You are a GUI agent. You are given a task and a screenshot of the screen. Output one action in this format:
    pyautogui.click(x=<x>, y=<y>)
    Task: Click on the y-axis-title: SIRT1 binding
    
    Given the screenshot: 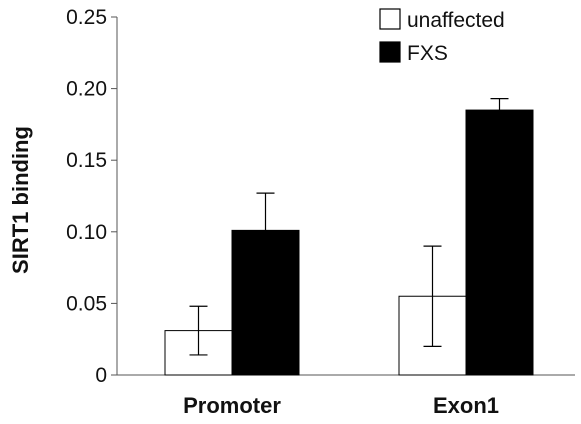 What is the action you would take?
    pyautogui.click(x=20, y=200)
    